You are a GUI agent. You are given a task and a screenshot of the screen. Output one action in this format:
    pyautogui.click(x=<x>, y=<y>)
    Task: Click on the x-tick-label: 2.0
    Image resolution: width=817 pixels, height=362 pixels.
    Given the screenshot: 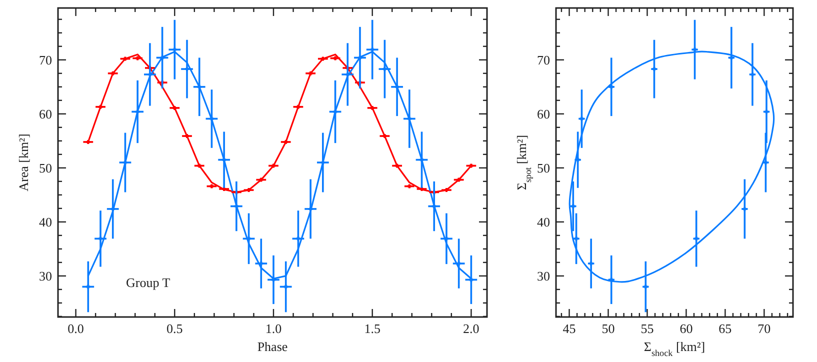 What is the action you would take?
    pyautogui.click(x=471, y=328)
    